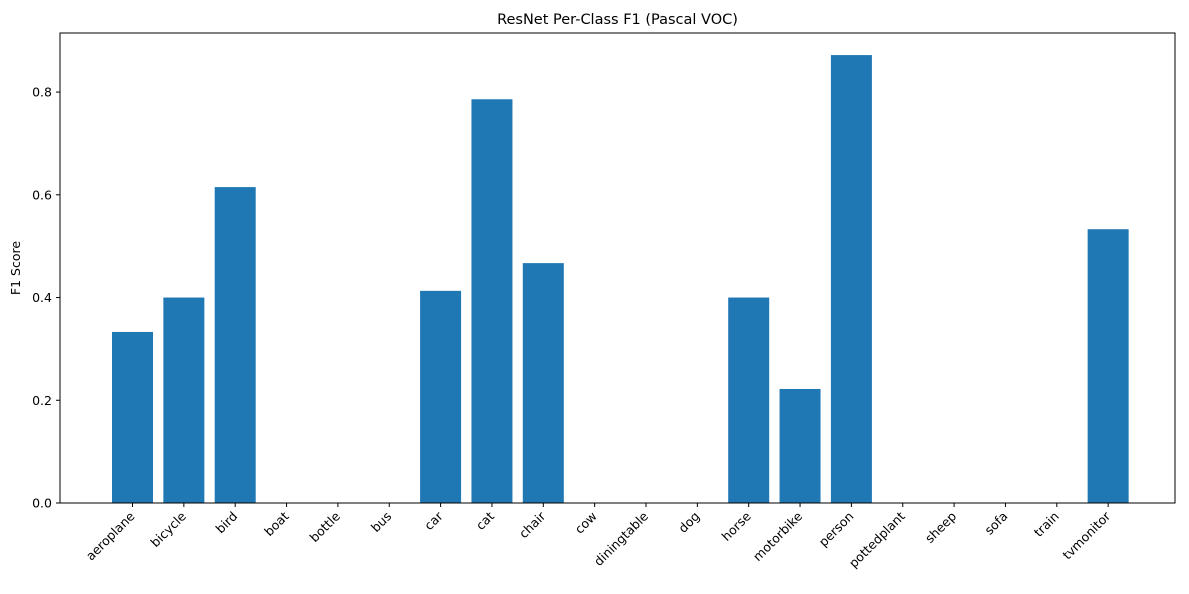 The width and height of the screenshot is (1189, 594). I want to click on x-tick-label-motorbike: motorbike, so click(778, 536).